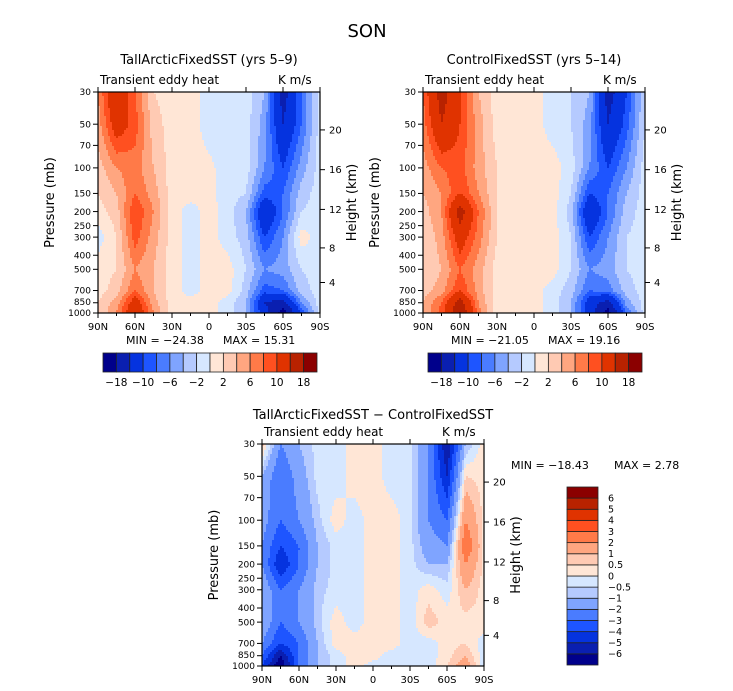 Image resolution: width=733 pixels, height=691 pixels. I want to click on y-axis-right-label: Height (km), so click(352, 202).